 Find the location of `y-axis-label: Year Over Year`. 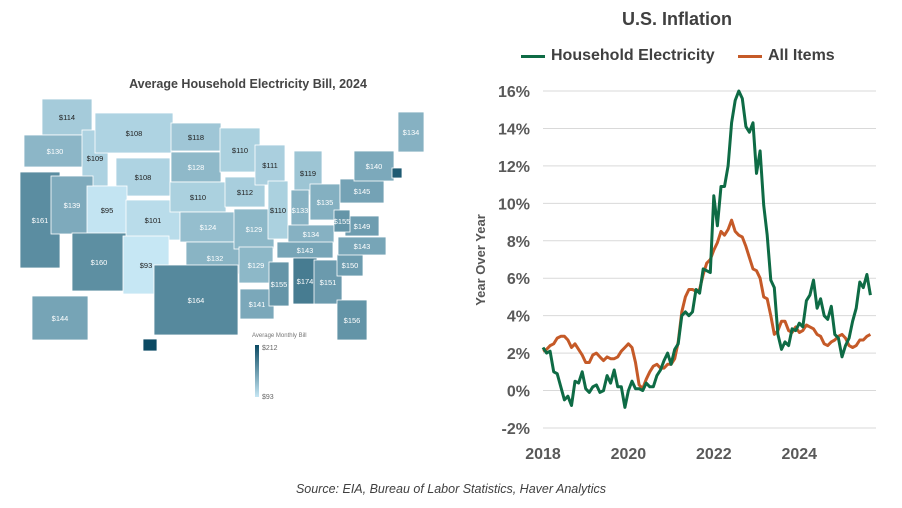

y-axis-label: Year Over Year is located at coordinates (480, 260).